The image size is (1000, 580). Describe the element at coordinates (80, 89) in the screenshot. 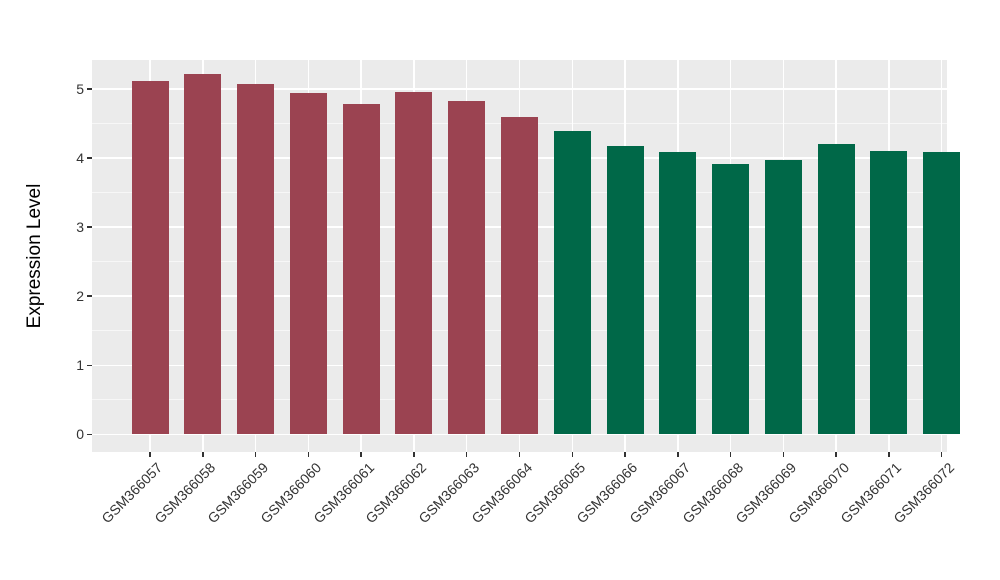

I see `y-tick-label: 5` at that location.